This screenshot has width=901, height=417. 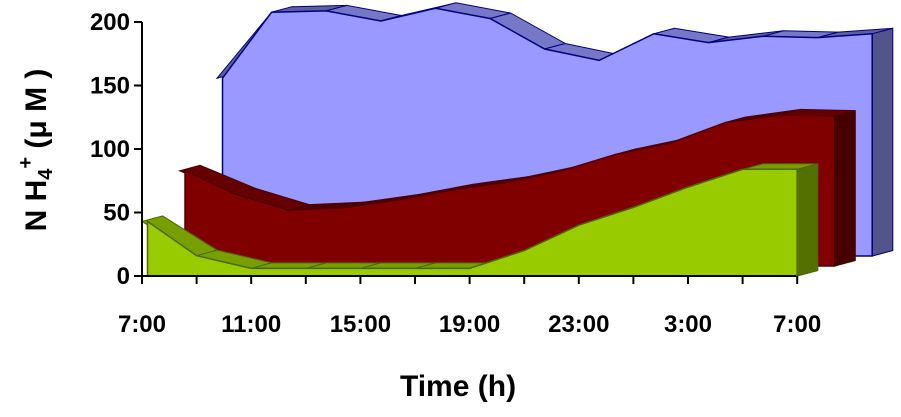 What do you see at coordinates (36, 113) in the screenshot?
I see `y-axis-title-rest: (μ M )` at bounding box center [36, 113].